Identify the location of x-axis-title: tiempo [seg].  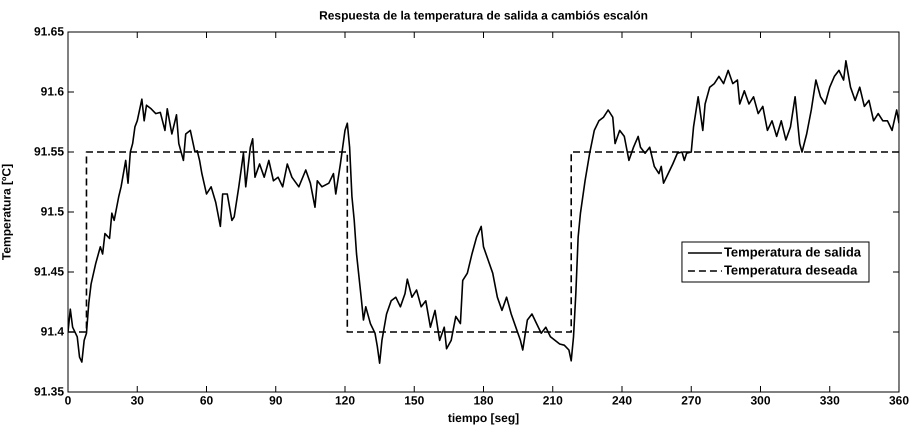
(484, 418).